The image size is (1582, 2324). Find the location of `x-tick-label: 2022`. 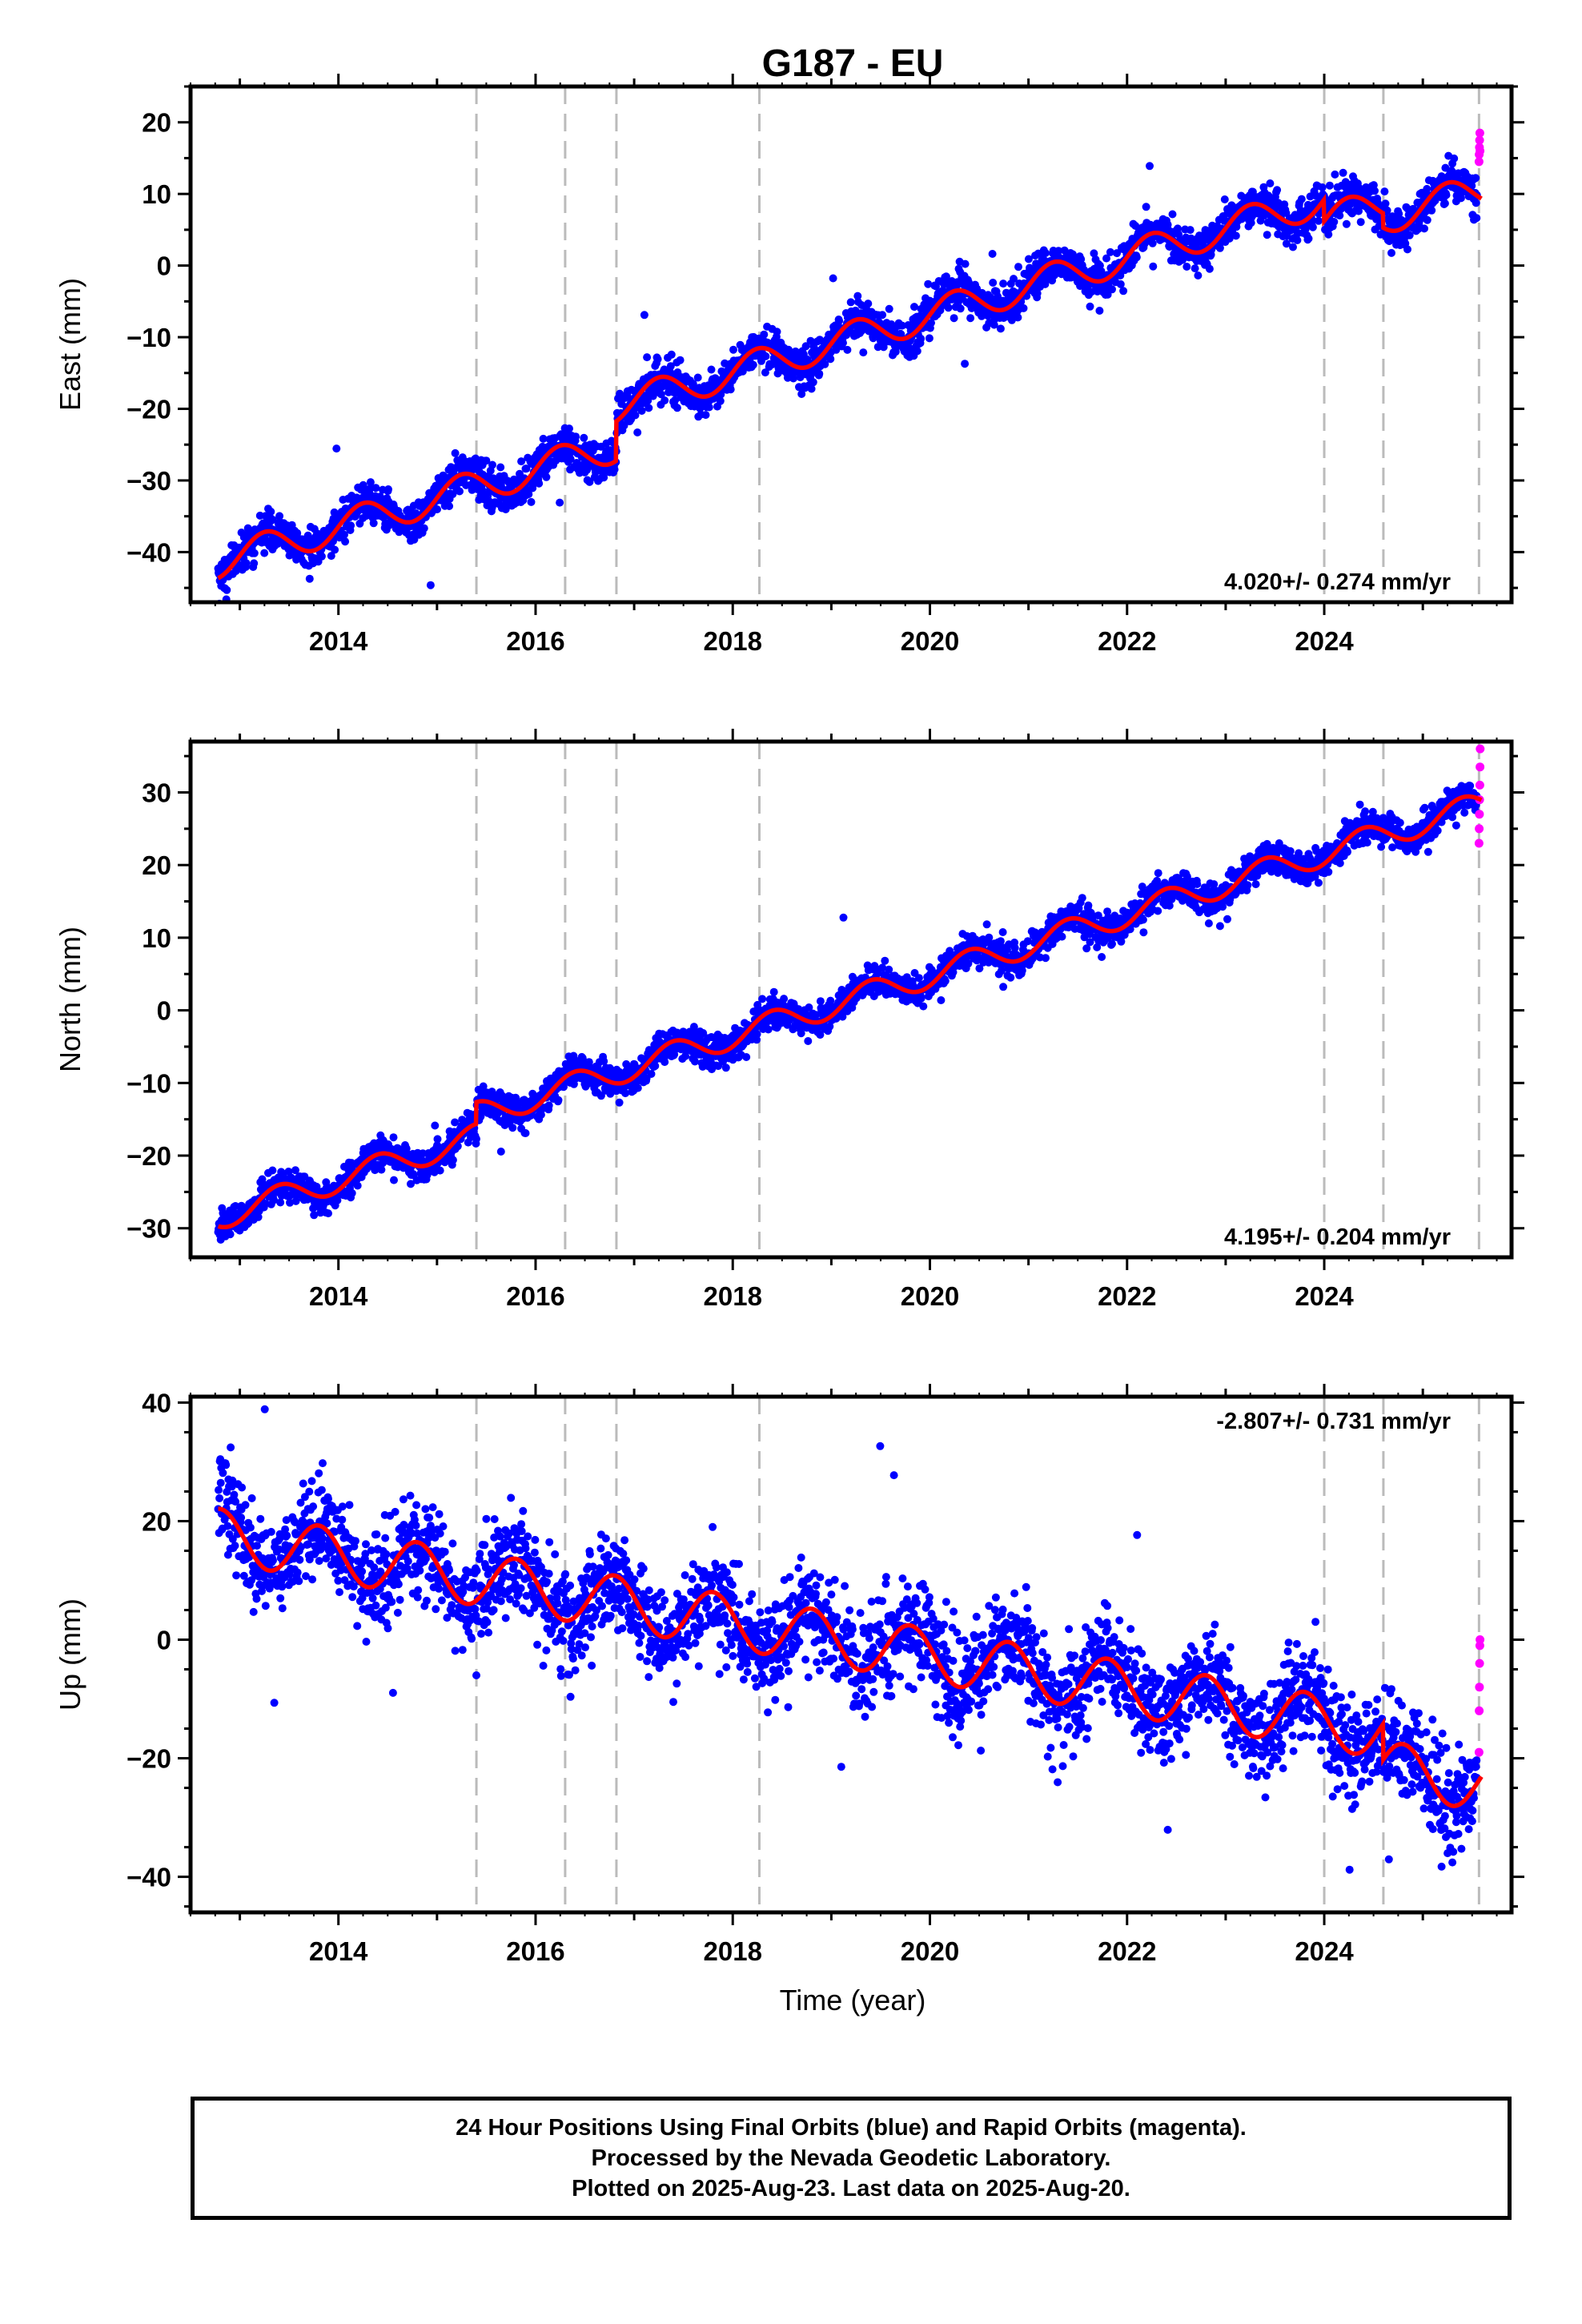

x-tick-label: 2022 is located at coordinates (1127, 641).